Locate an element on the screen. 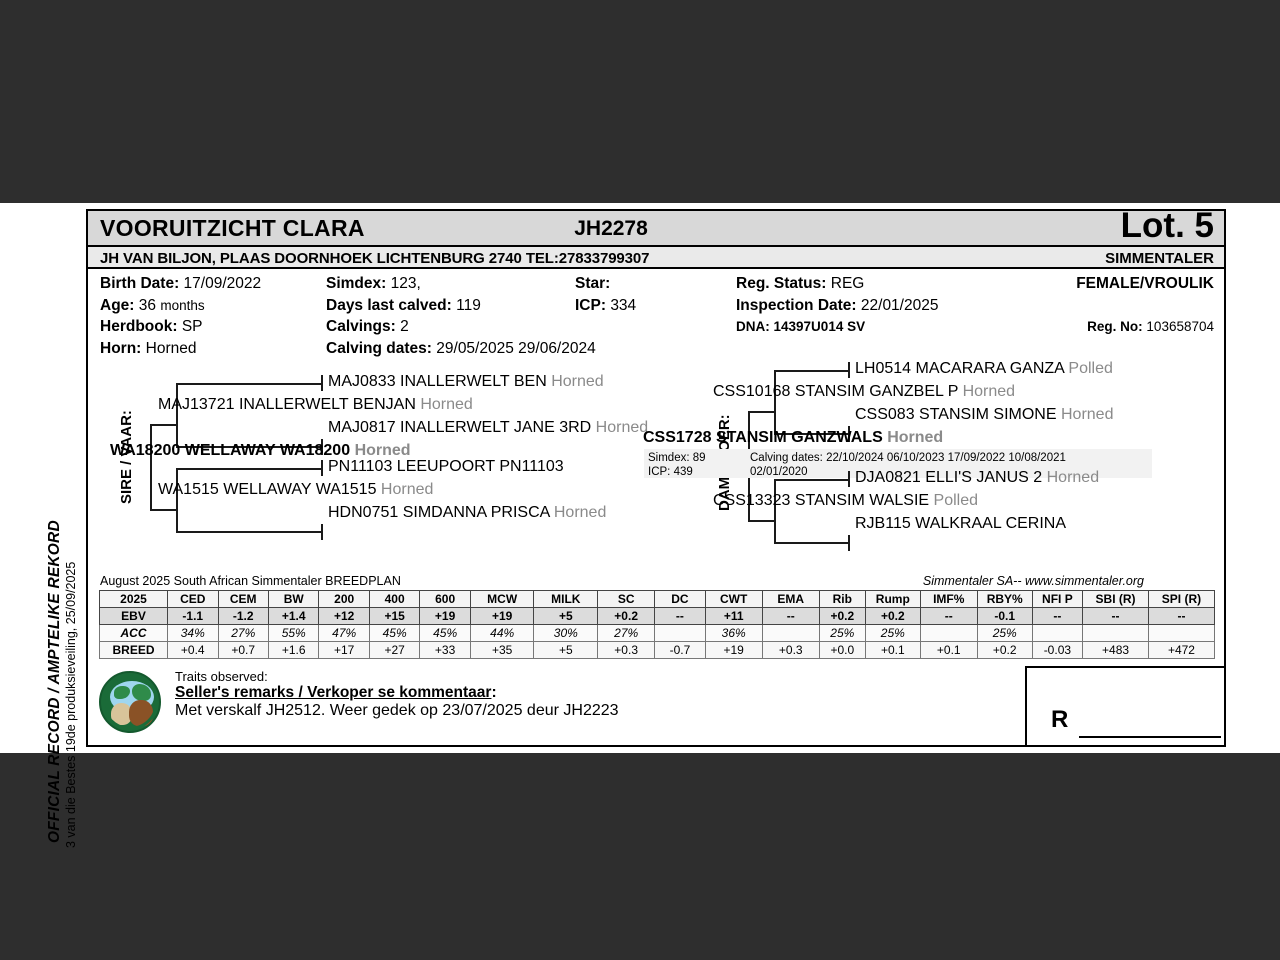 The width and height of the screenshot is (1280, 960). breedplan-cell: -0.1 is located at coordinates (1004, 616).